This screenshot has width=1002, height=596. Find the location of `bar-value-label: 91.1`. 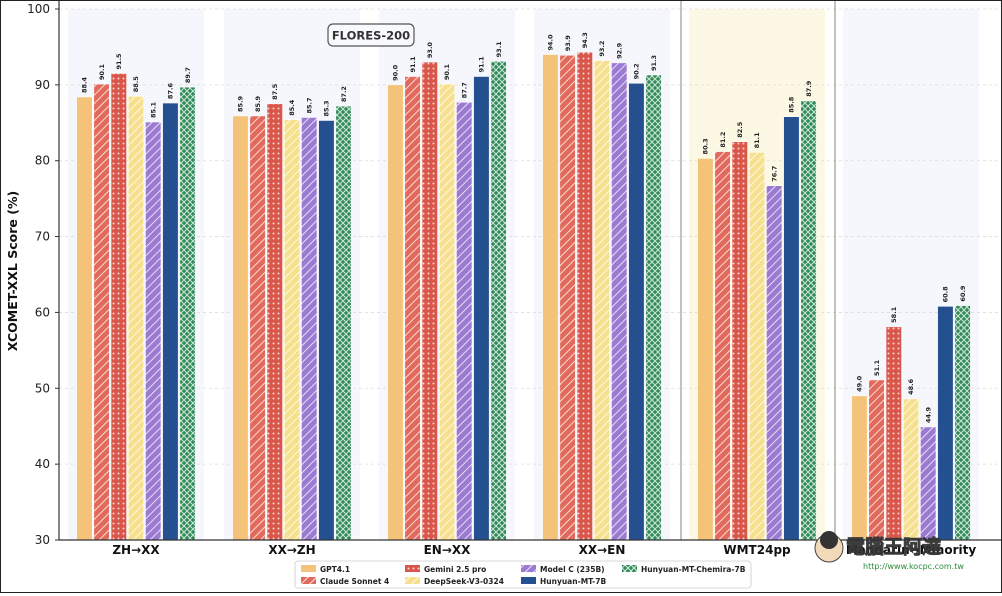

bar-value-label: 91.1 is located at coordinates (482, 64).